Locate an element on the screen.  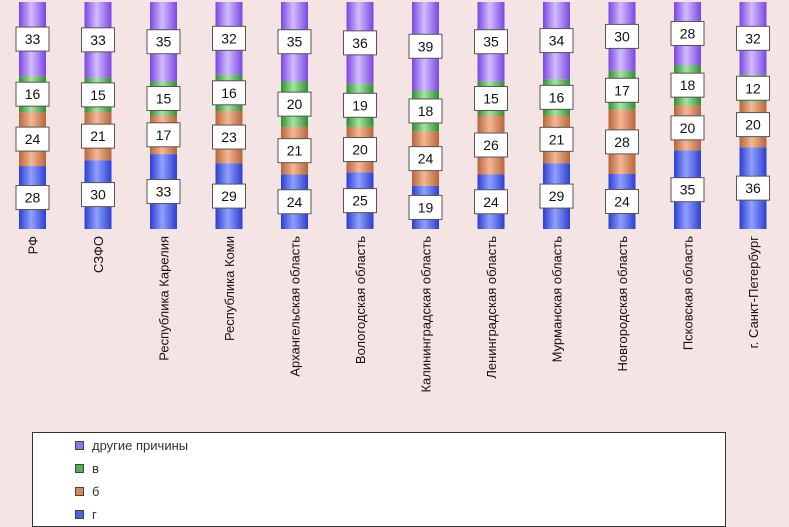
category-label: Республика Коми is located at coordinates (229, 288).